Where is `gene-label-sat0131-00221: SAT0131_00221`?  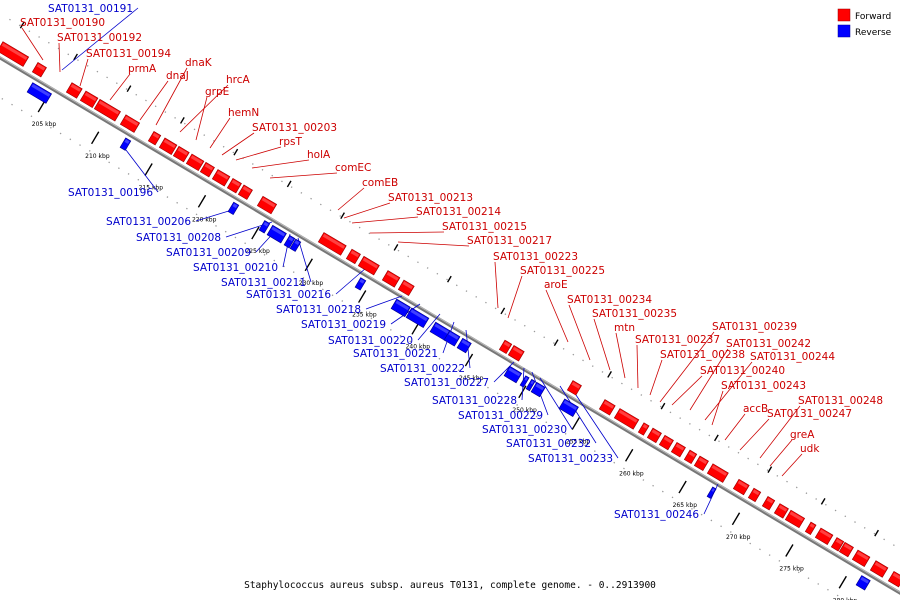
gene-label-sat0131-00221: SAT0131_00221 is located at coordinates (395, 354).